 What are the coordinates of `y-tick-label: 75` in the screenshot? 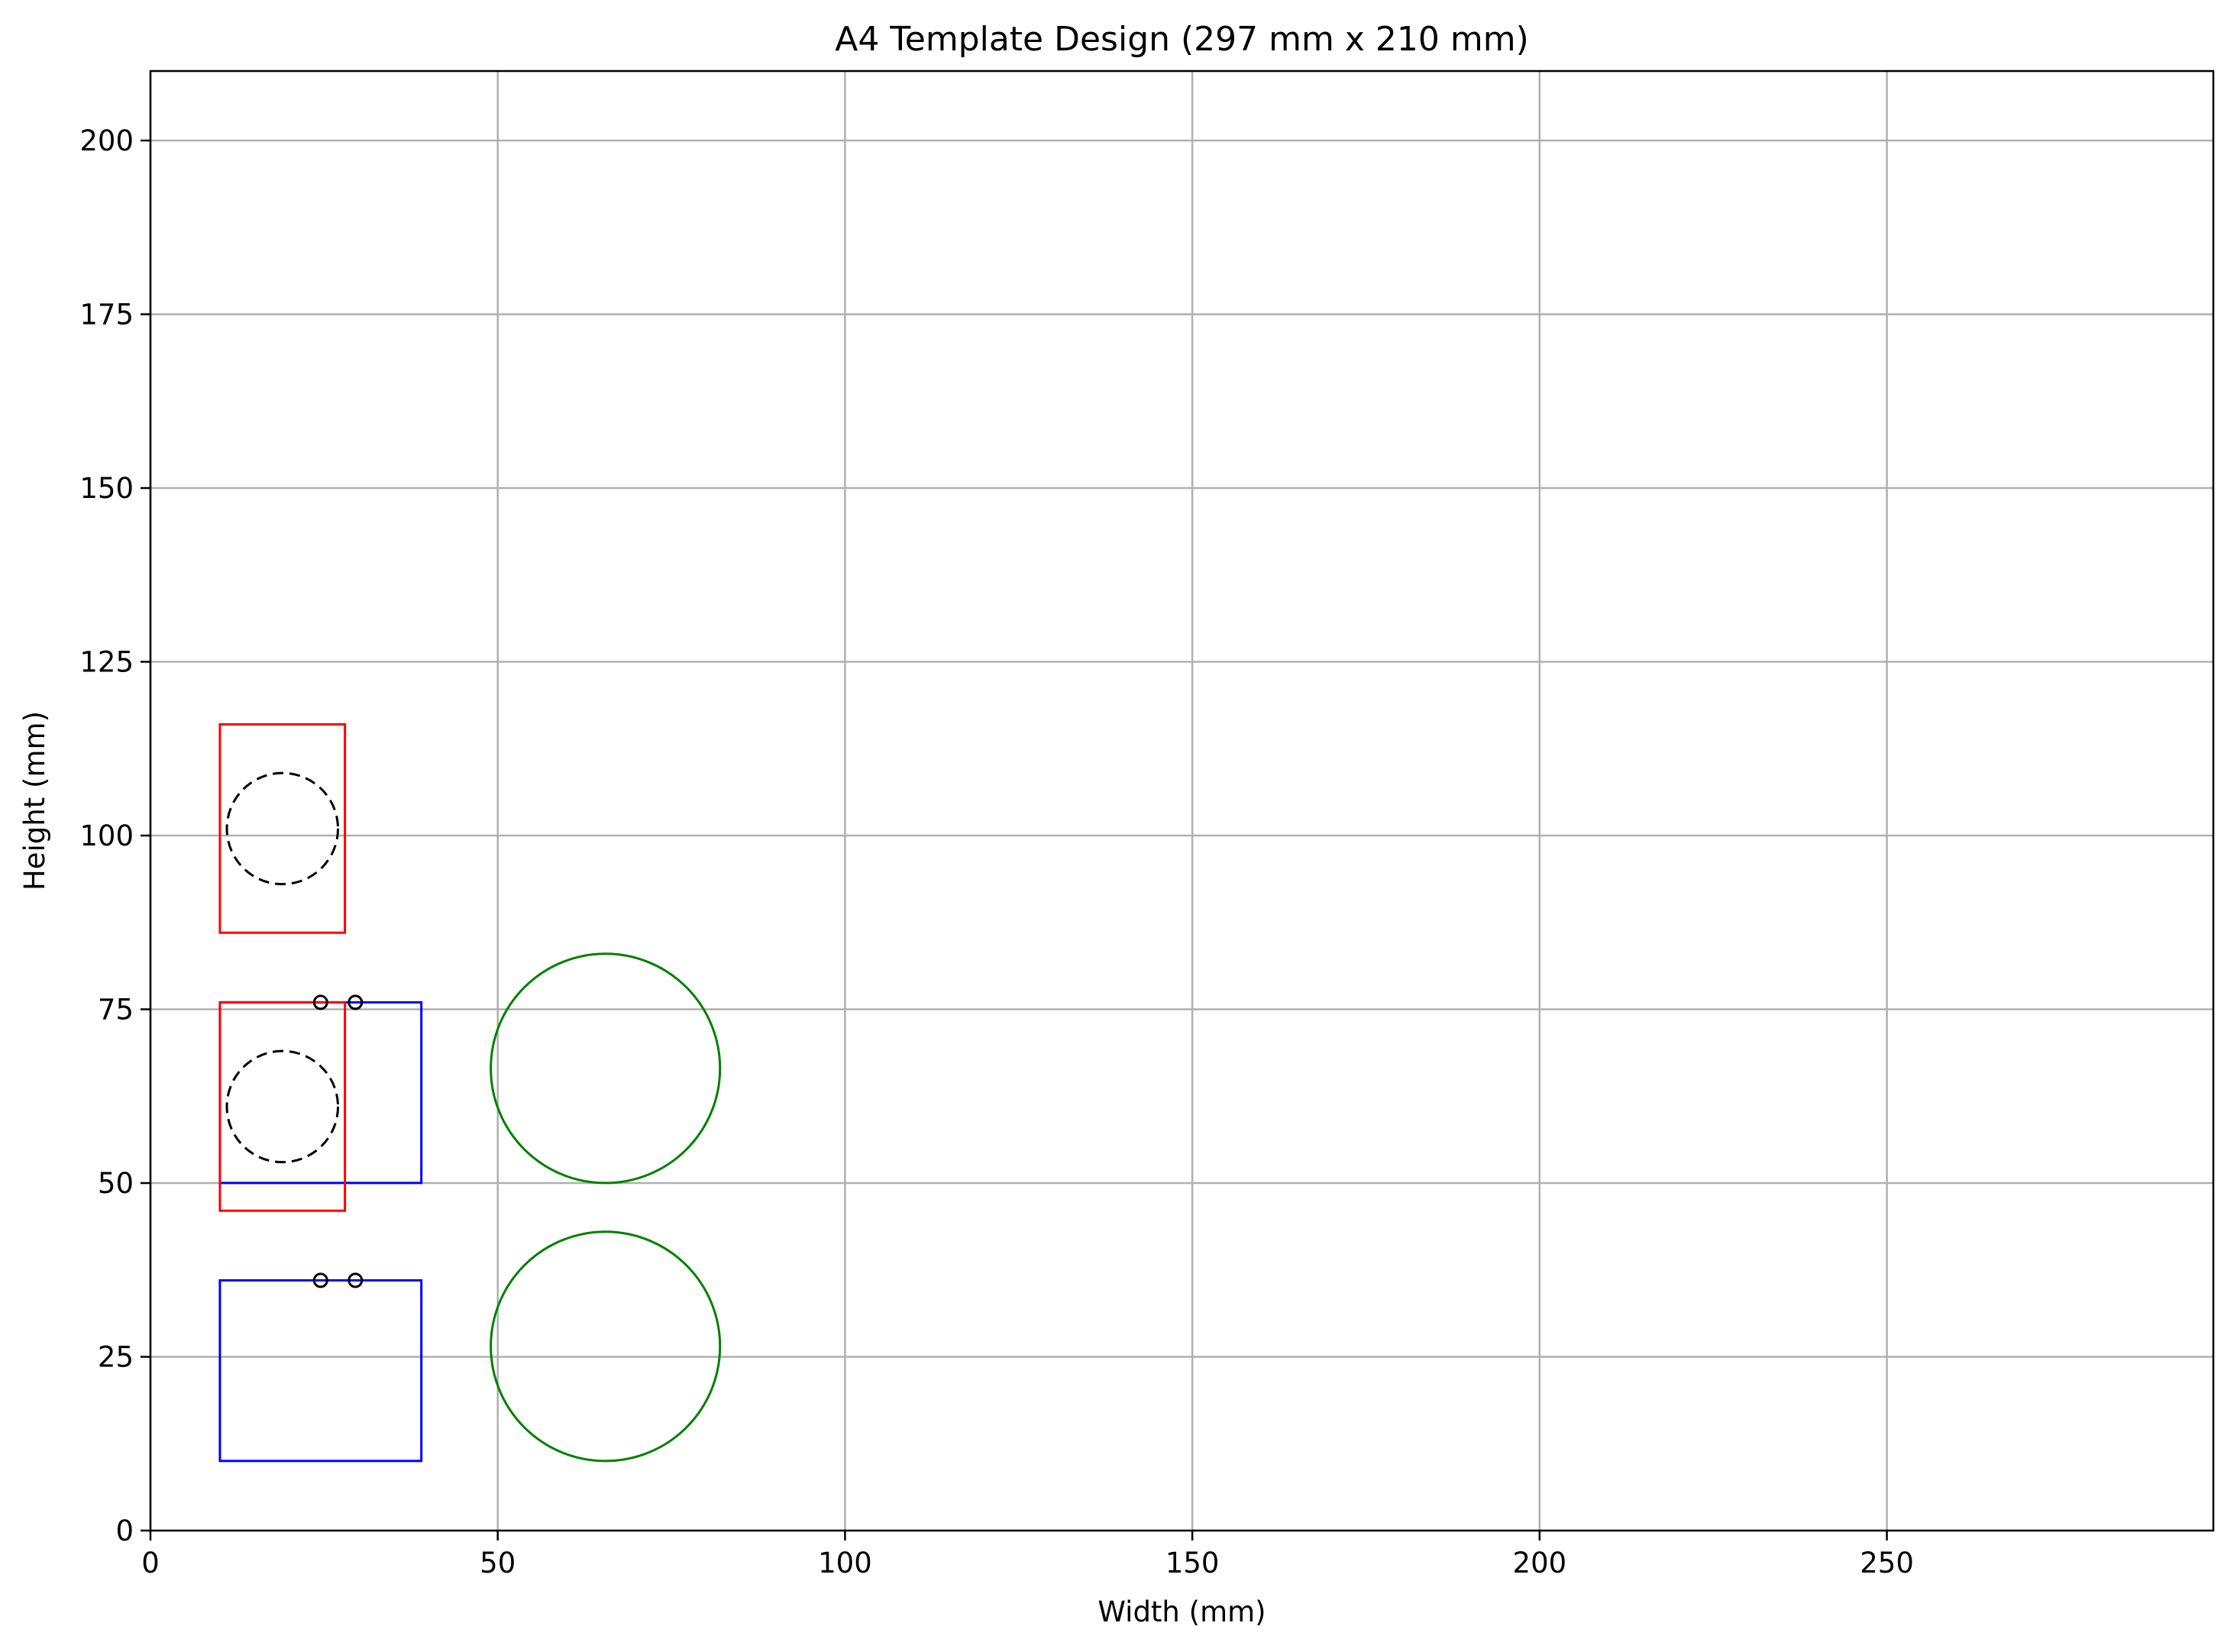 It's located at (116, 1010).